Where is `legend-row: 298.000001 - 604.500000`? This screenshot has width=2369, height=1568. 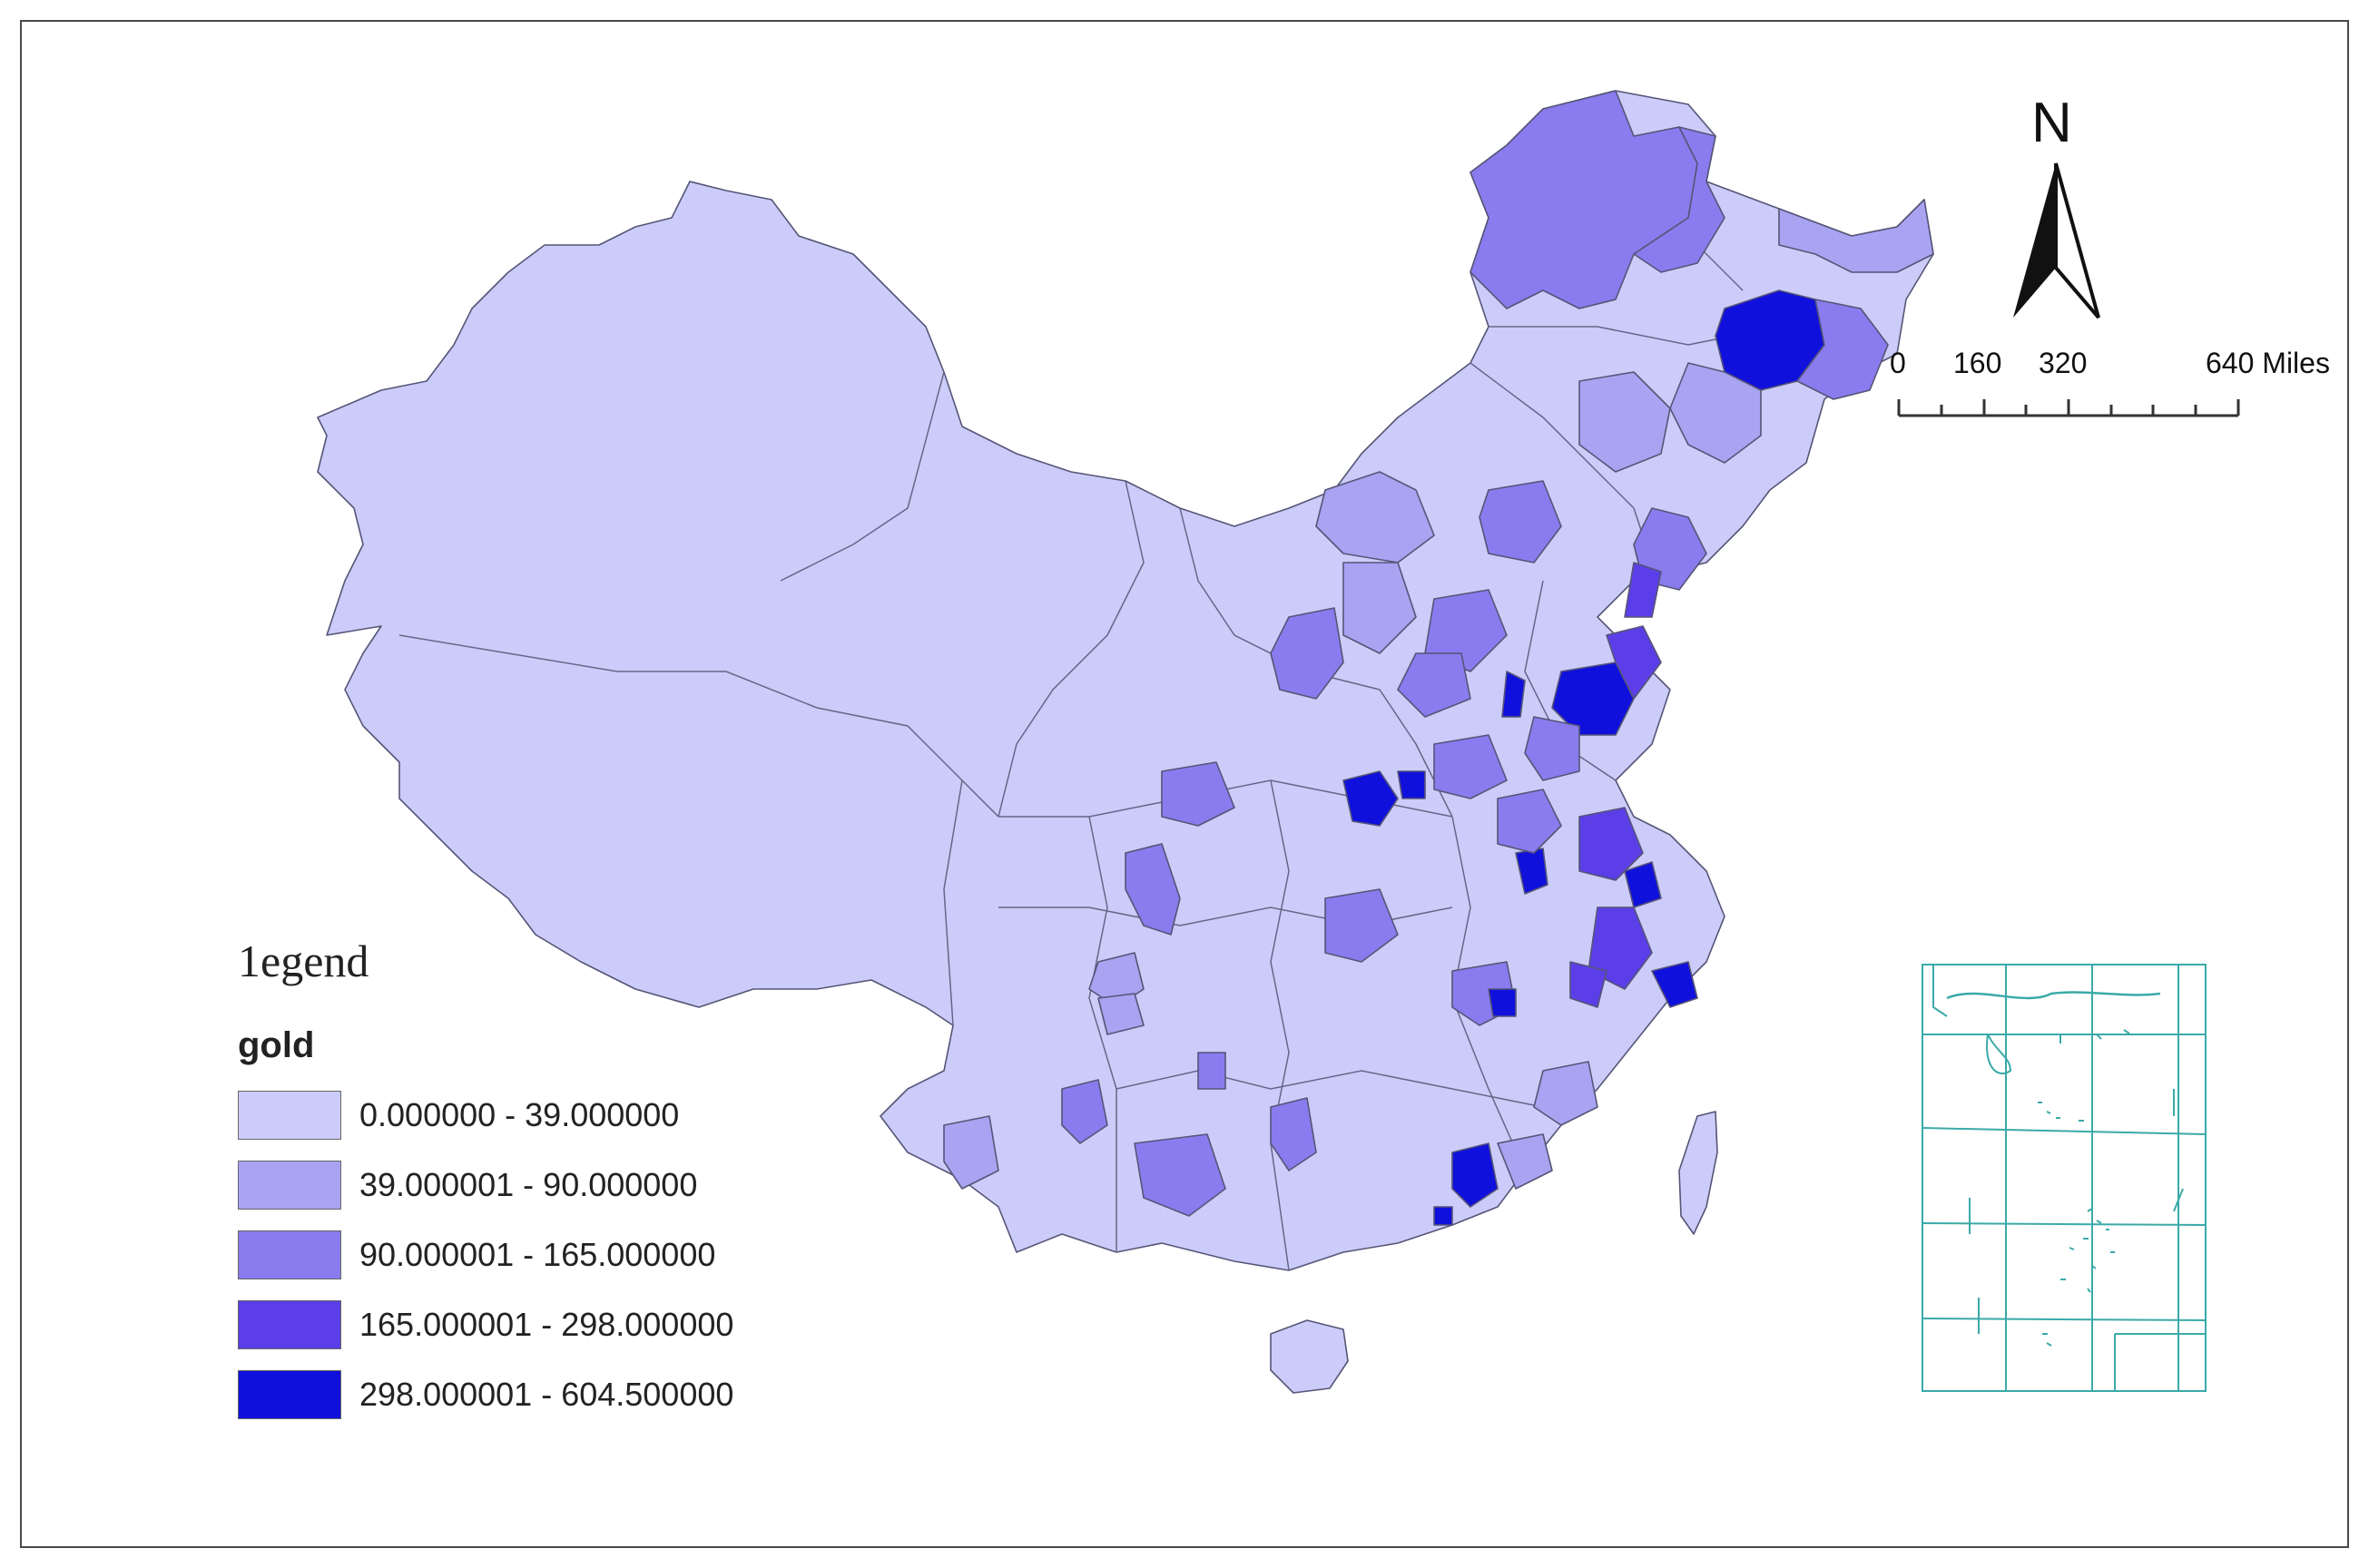 legend-row: 298.000001 - 604.500000 is located at coordinates (485, 1394).